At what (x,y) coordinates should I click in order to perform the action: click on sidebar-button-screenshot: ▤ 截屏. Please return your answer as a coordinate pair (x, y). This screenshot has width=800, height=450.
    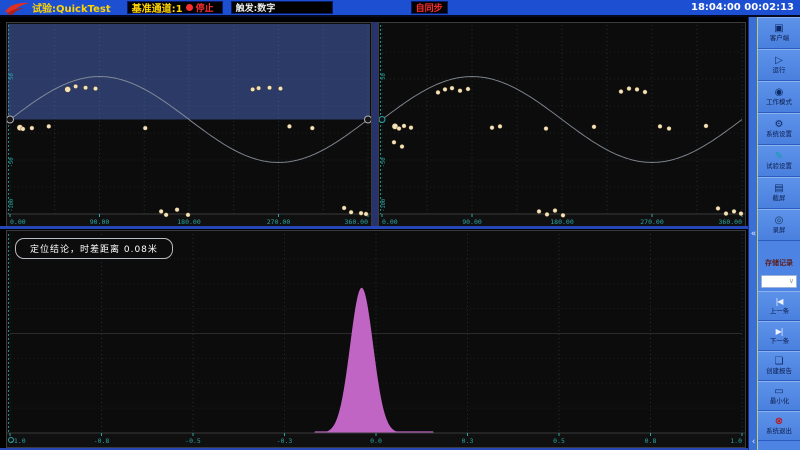
    Looking at the image, I should click on (779, 193).